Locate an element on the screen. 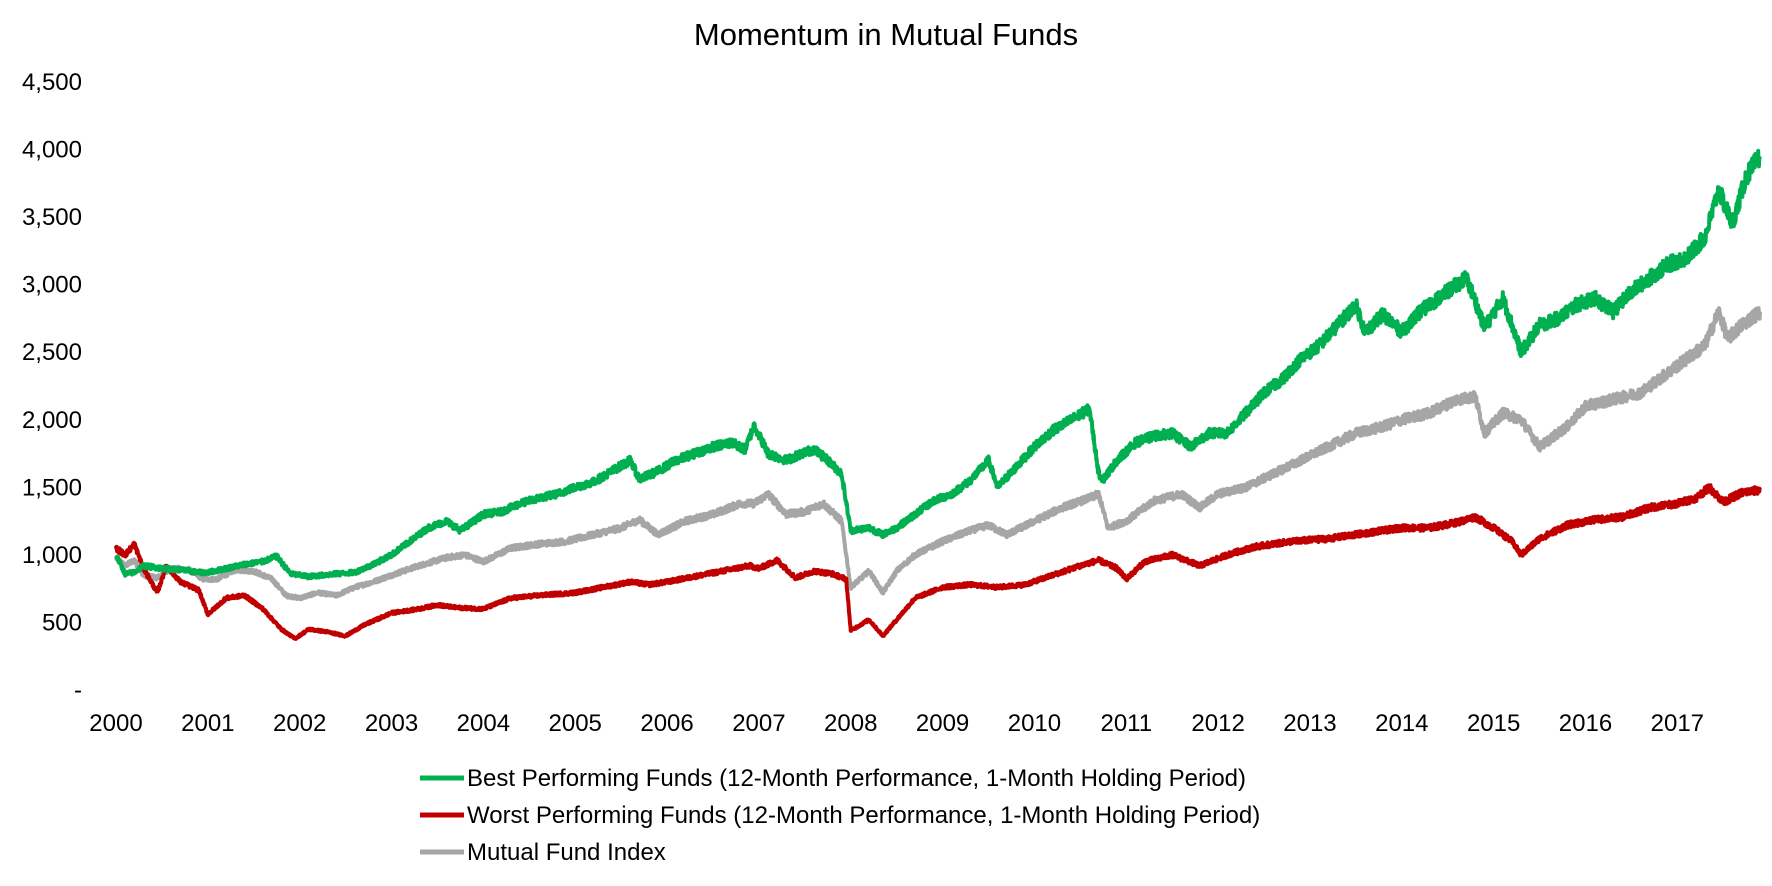 The height and width of the screenshot is (886, 1772). y-tick-label: 2,500 is located at coordinates (52, 352).